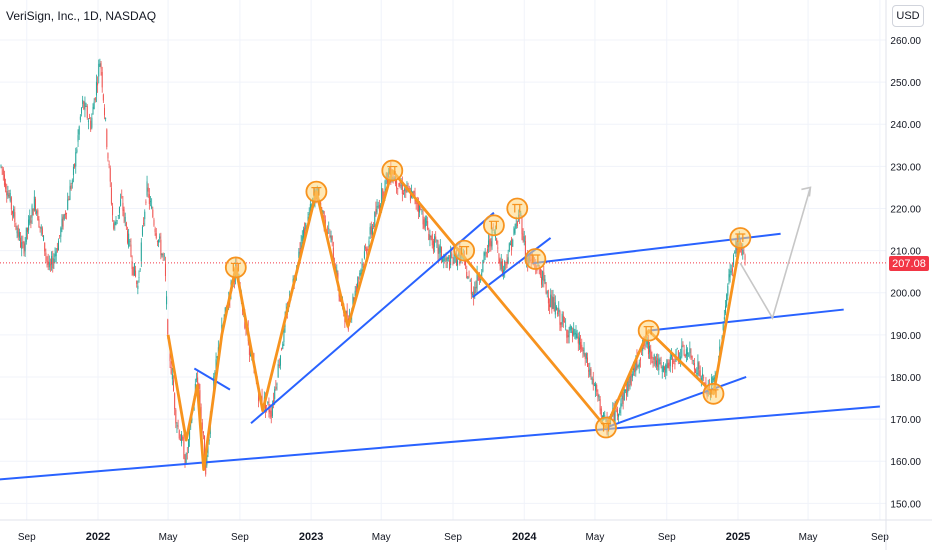  What do you see at coordinates (905, 504) in the screenshot?
I see `y-tick-label: 150.00` at bounding box center [905, 504].